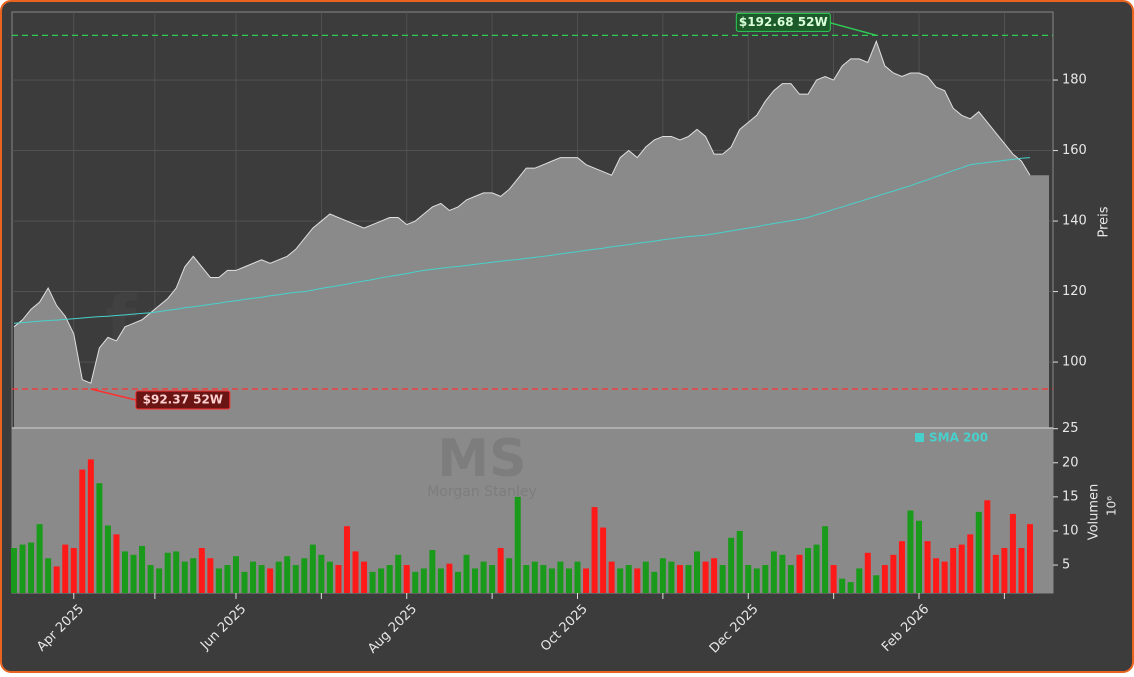 The height and width of the screenshot is (677, 1134). Describe the element at coordinates (1066, 565) in the screenshot. I see `y-tick-label: 5` at that location.